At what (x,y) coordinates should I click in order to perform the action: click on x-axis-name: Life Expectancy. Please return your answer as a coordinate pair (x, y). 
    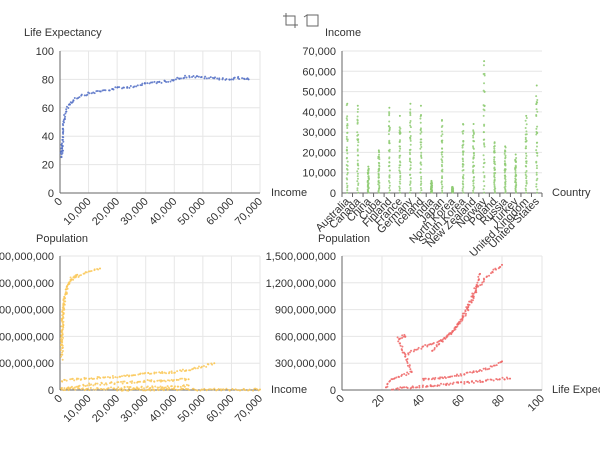
    Looking at the image, I should click on (576, 390).